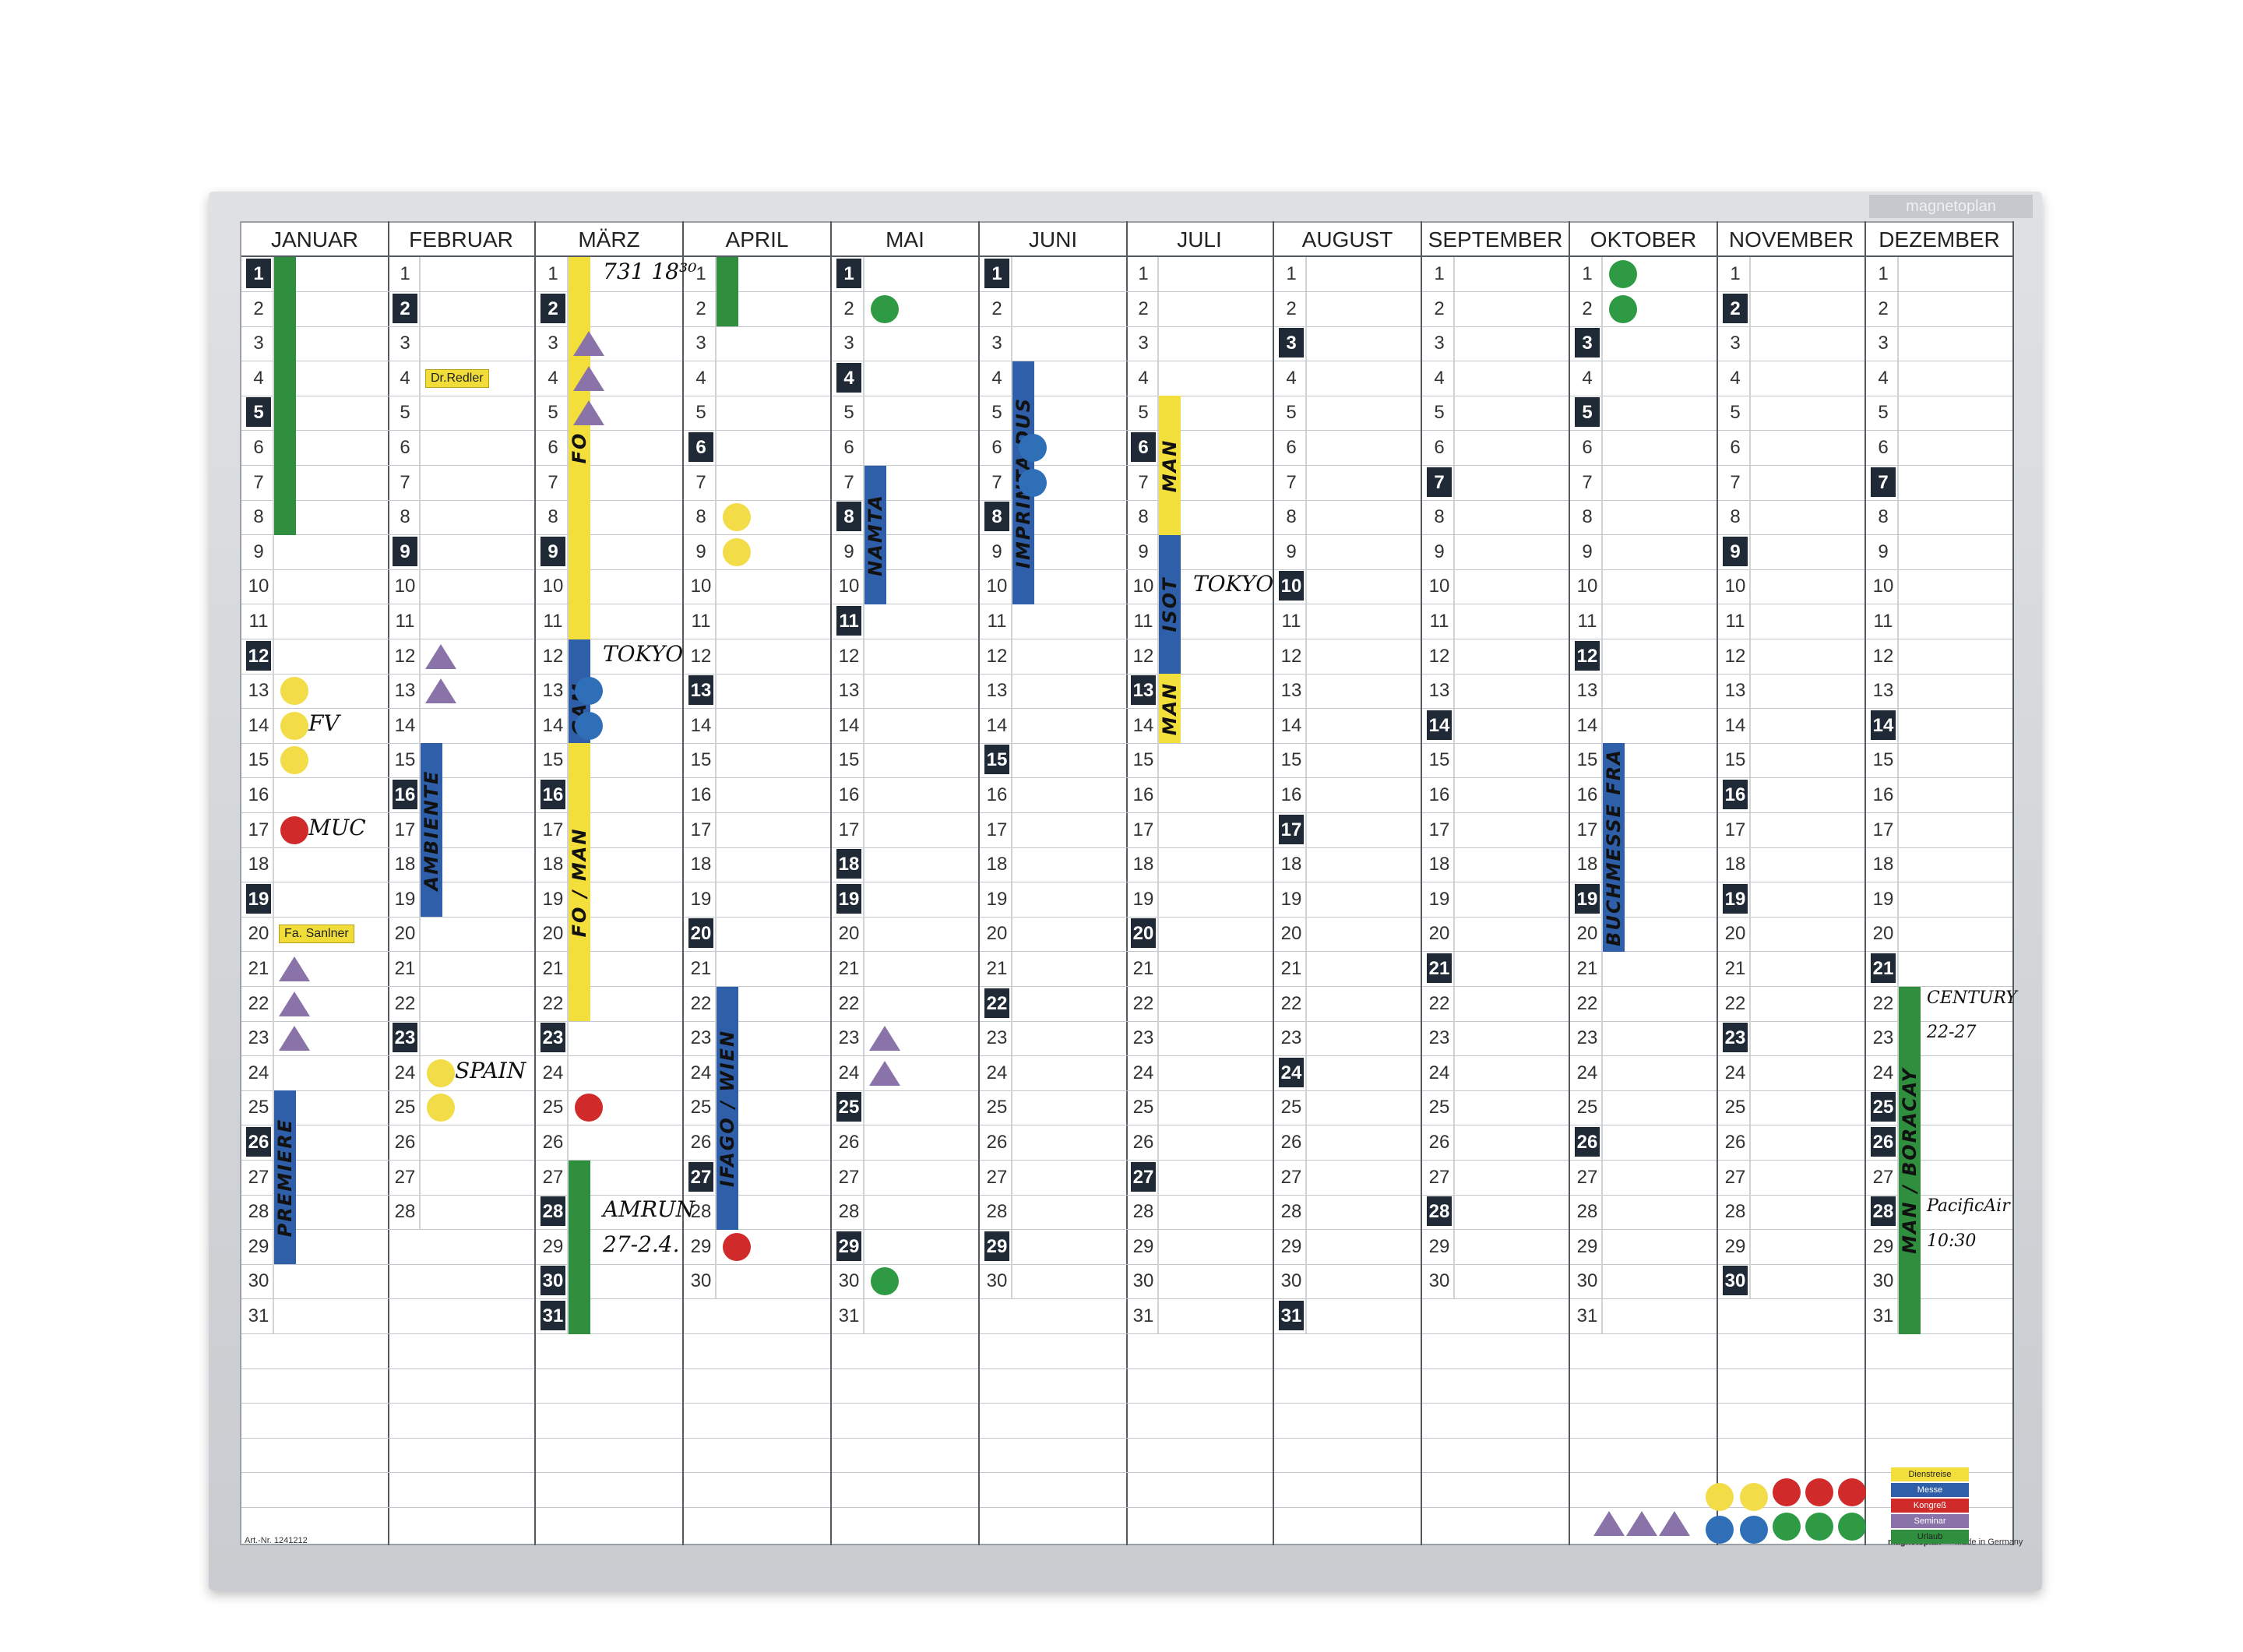 This screenshot has width=2243, height=1652. What do you see at coordinates (1170, 709) in the screenshot?
I see `event-bar: MAN` at bounding box center [1170, 709].